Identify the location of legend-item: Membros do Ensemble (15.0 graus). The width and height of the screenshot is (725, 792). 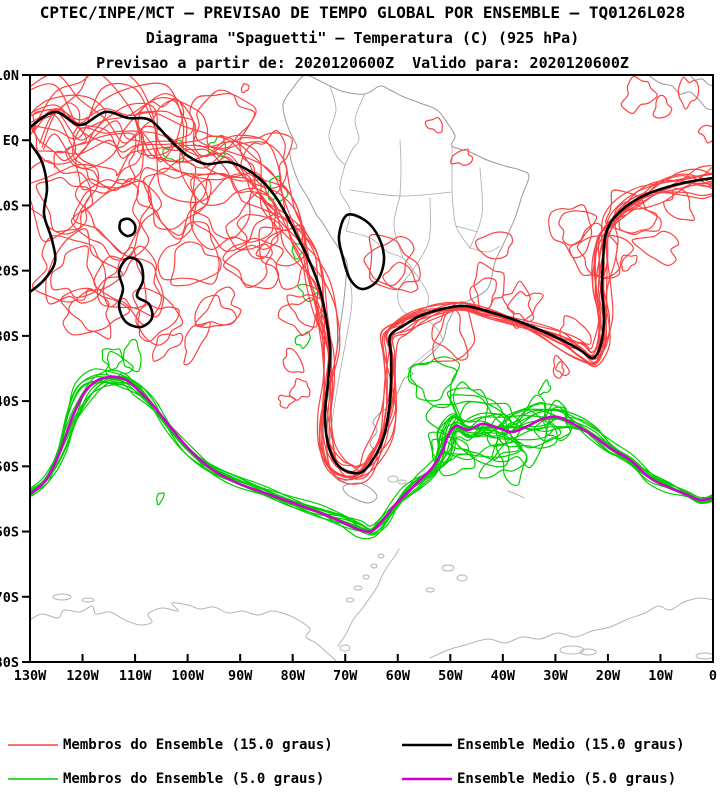
(170, 745).